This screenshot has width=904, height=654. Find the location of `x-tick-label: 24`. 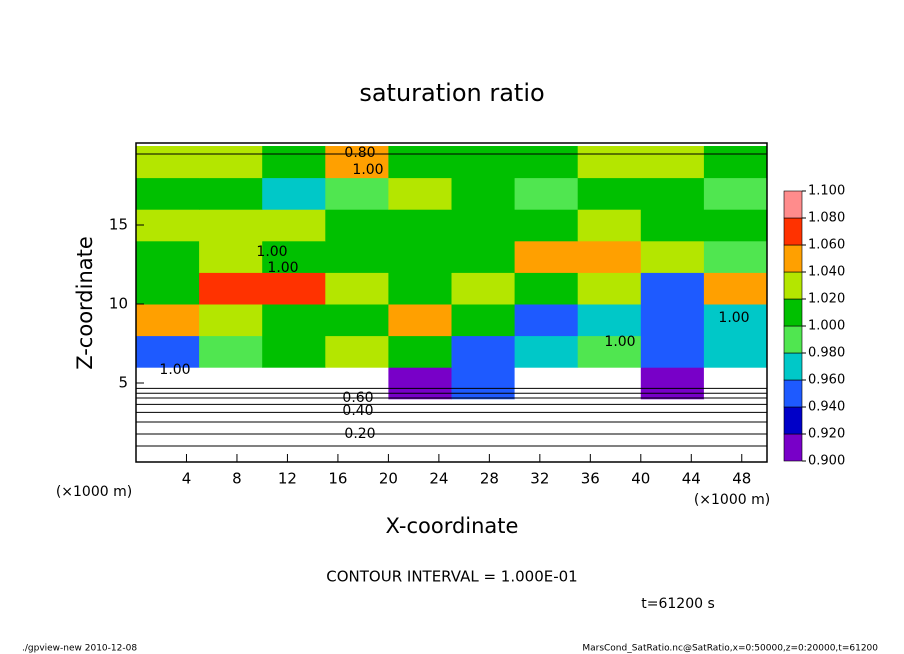

x-tick-label: 24 is located at coordinates (438, 479).